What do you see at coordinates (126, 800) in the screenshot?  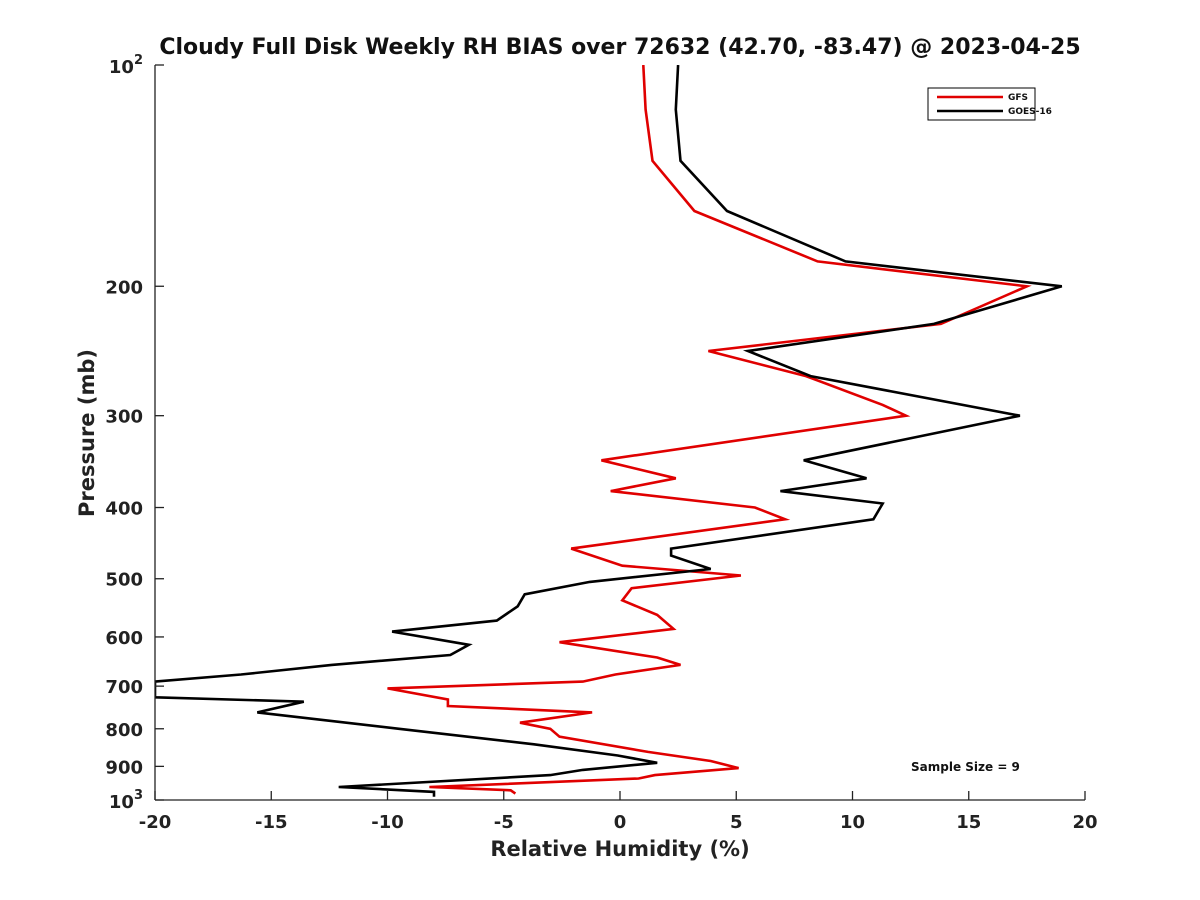 I see `y-tick-label: 10³` at bounding box center [126, 800].